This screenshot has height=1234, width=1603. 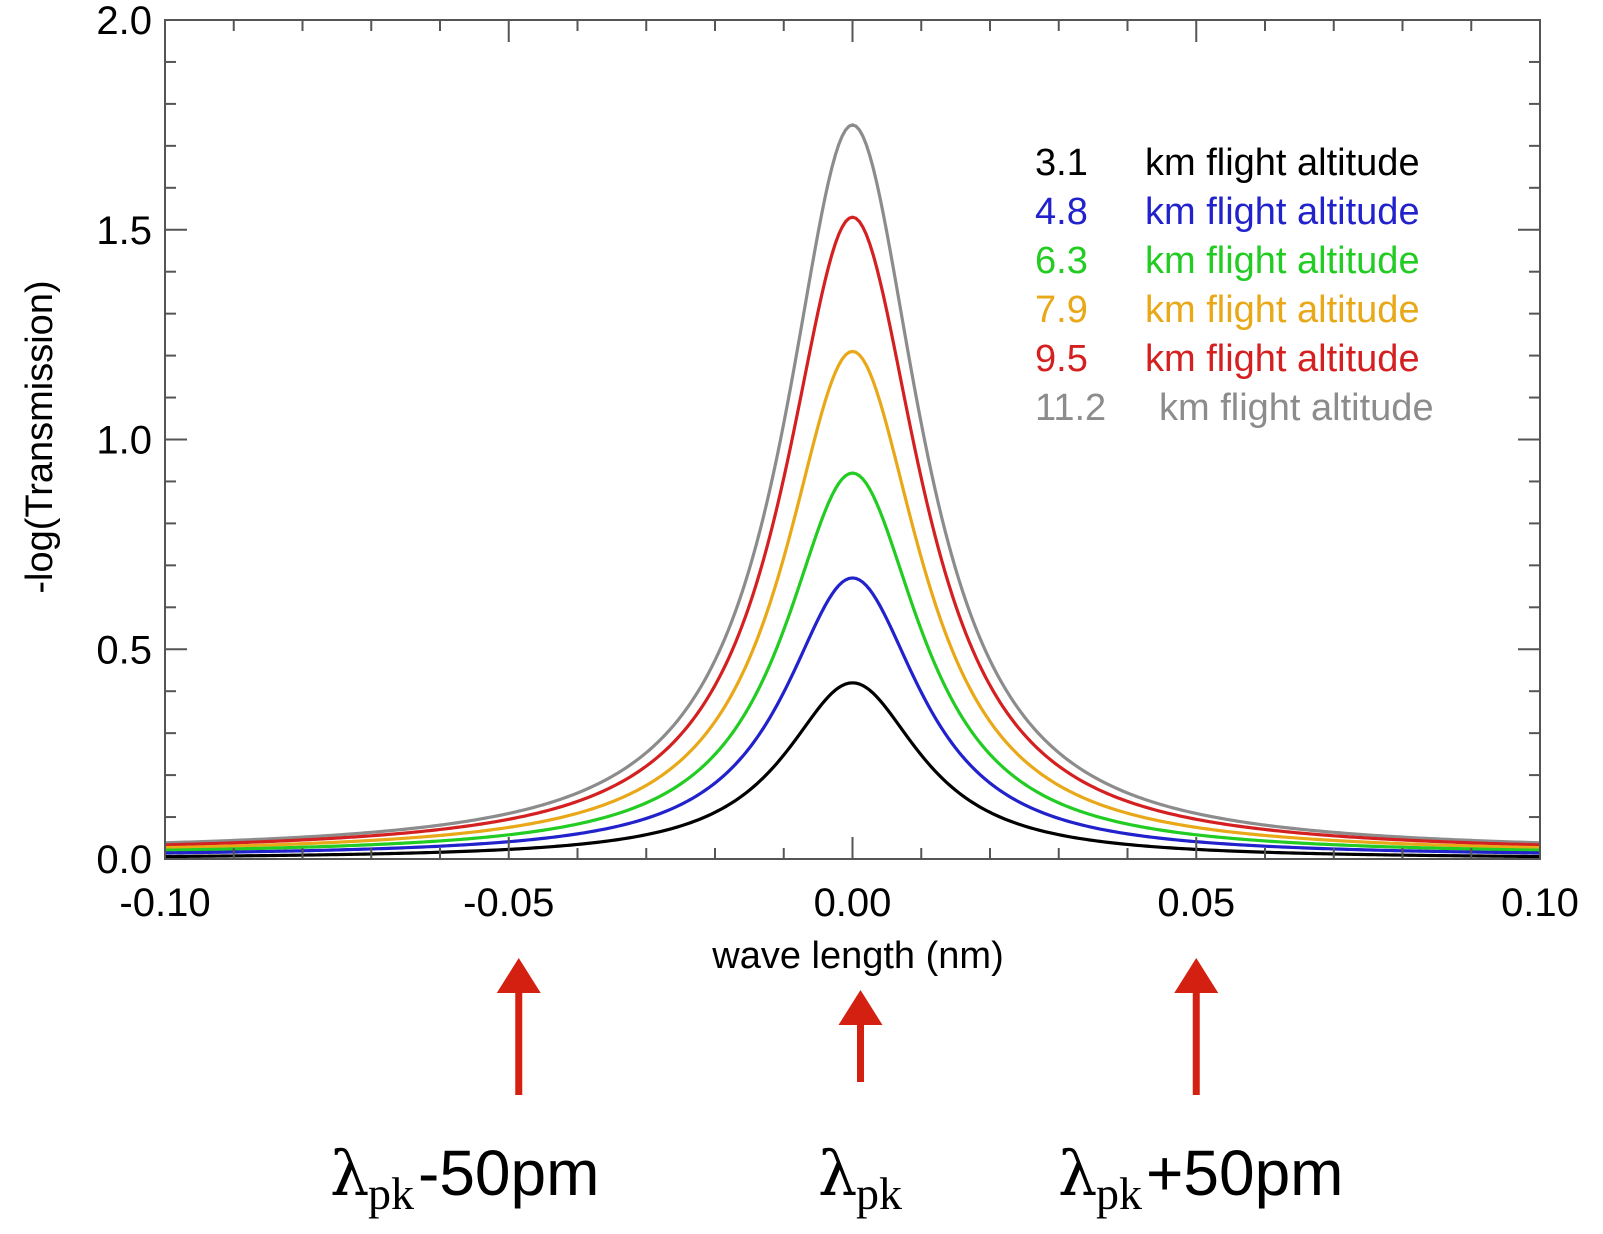 I want to click on y-tick-label: 2.0, so click(x=124, y=21).